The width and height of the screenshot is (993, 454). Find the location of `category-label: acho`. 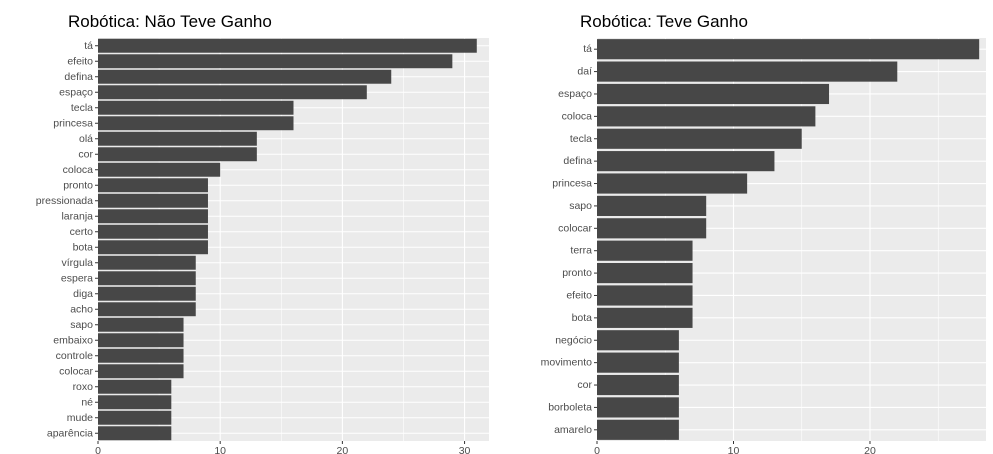

category-label: acho is located at coordinates (81, 309).